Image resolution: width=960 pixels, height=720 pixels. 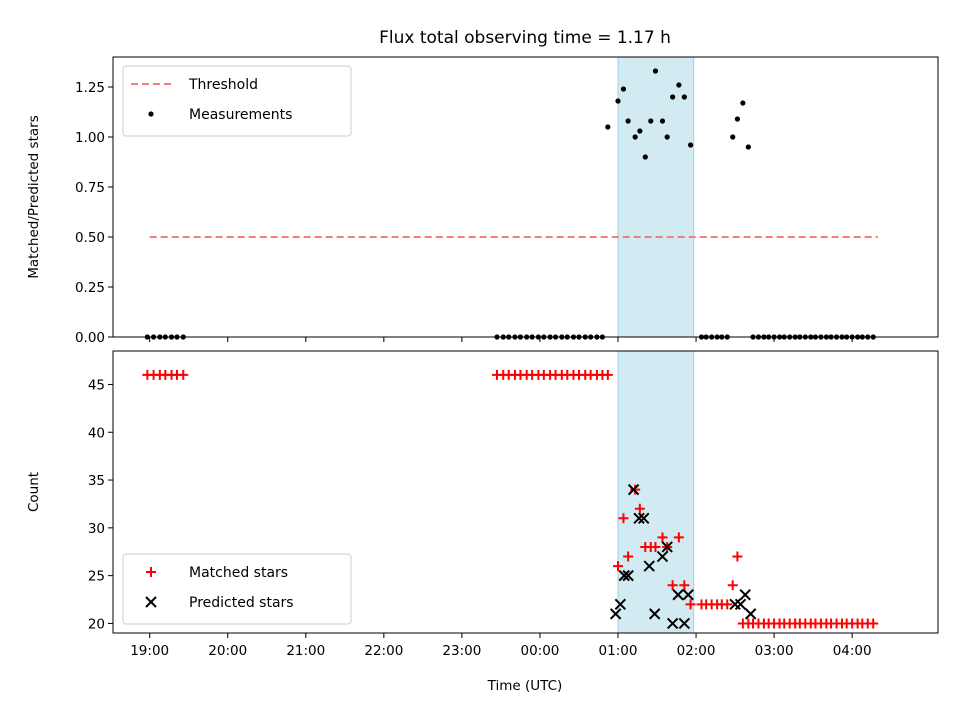 I want to click on x-tick-label: 01:00, so click(x=618, y=651).